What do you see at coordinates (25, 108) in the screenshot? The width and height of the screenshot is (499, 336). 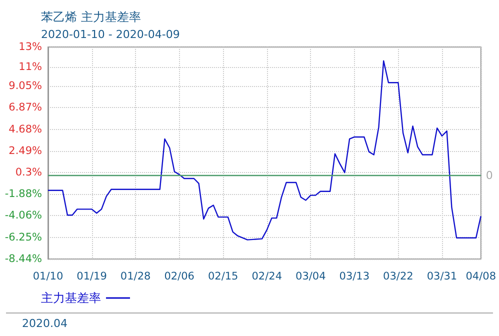 I see `y-tick-label: 6.87%` at bounding box center [25, 108].